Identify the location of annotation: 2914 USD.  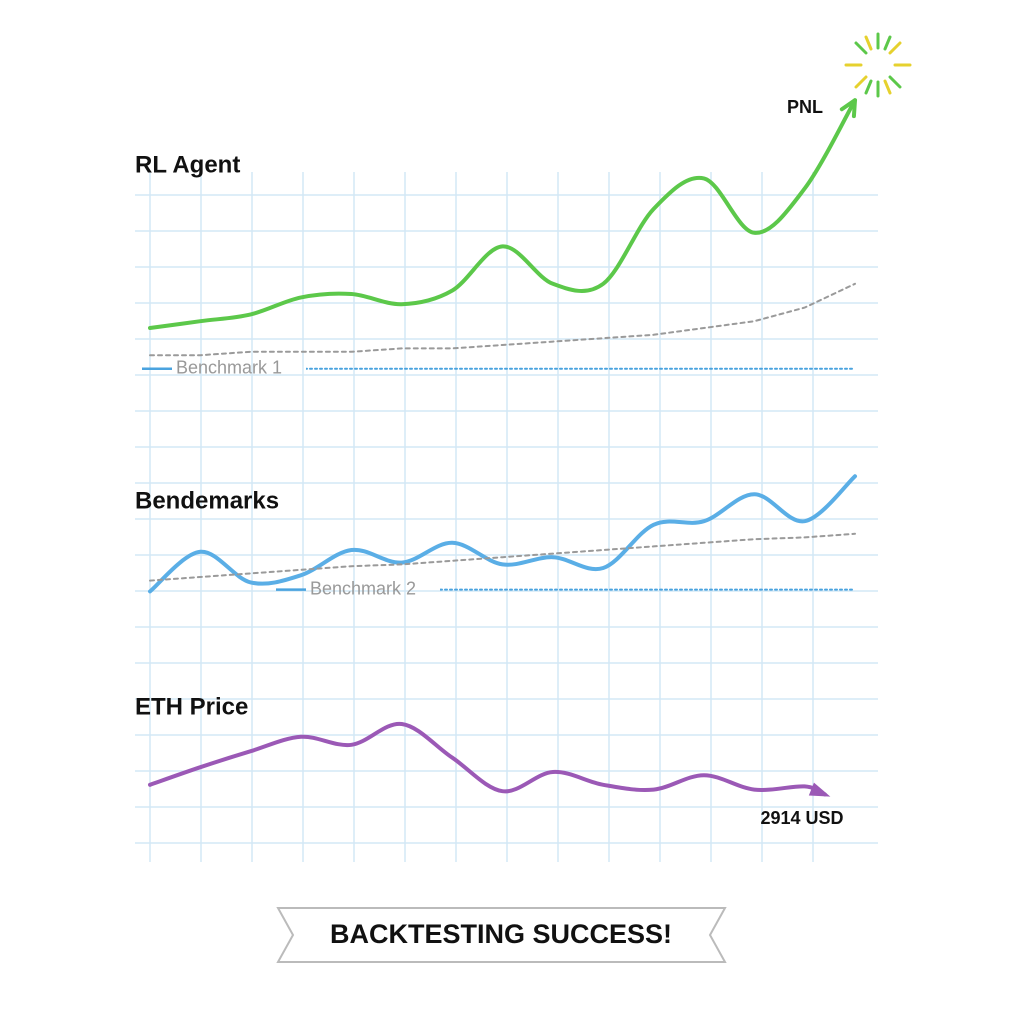
(801, 818).